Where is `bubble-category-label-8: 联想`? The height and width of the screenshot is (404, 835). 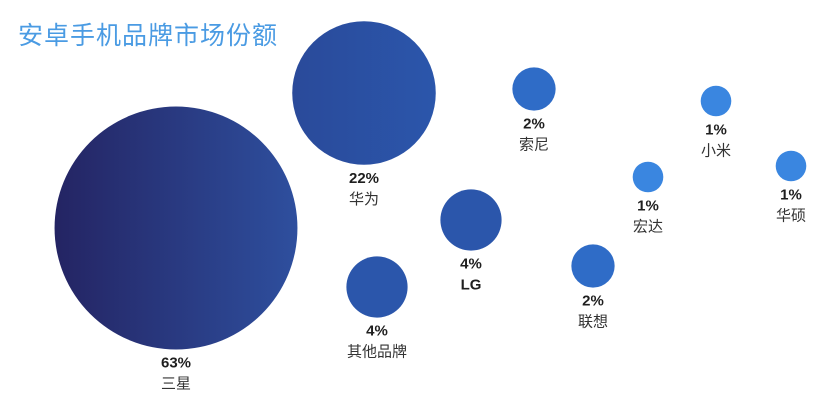 bubble-category-label-8: 联想 is located at coordinates (593, 322).